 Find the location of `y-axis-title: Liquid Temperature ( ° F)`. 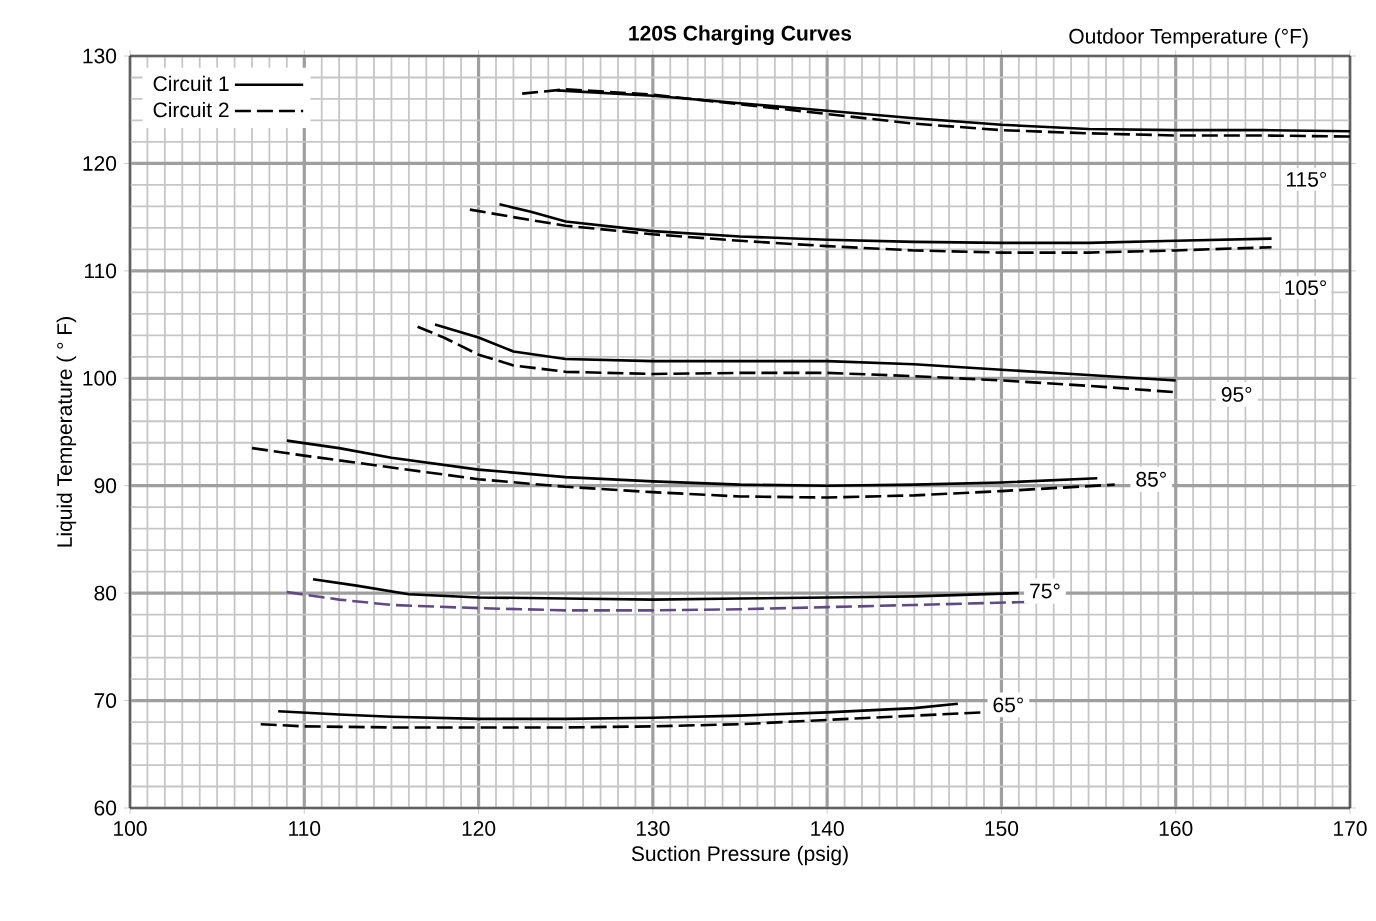

y-axis-title: Liquid Temperature ( ° F) is located at coordinates (66, 432).